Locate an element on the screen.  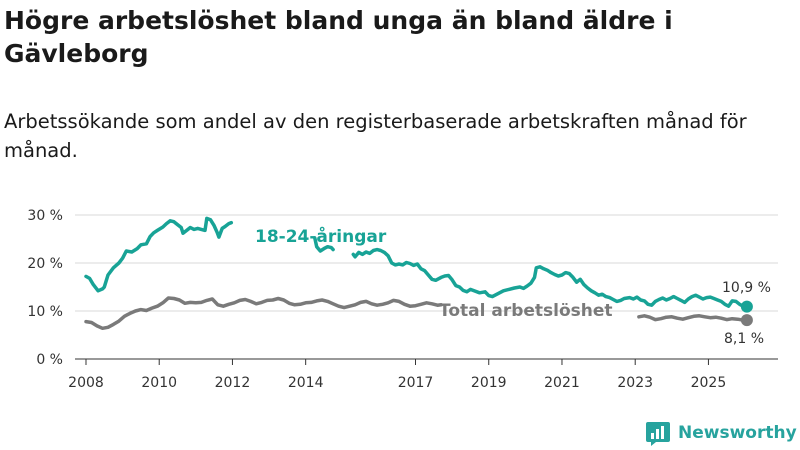
x-tick-label: 2014 is located at coordinates (306, 383).